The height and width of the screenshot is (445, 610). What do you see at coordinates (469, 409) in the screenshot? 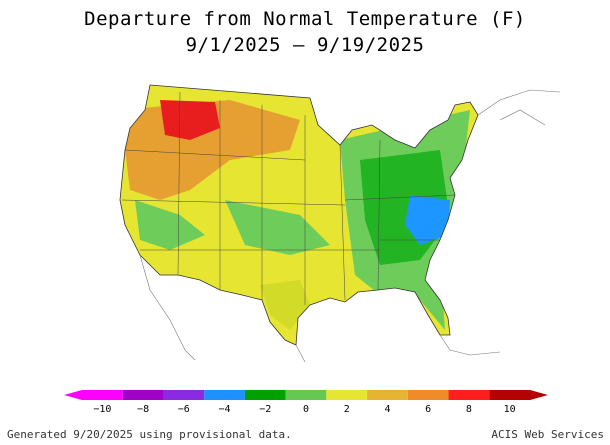
I see `legend-tick-label: 8` at bounding box center [469, 409].